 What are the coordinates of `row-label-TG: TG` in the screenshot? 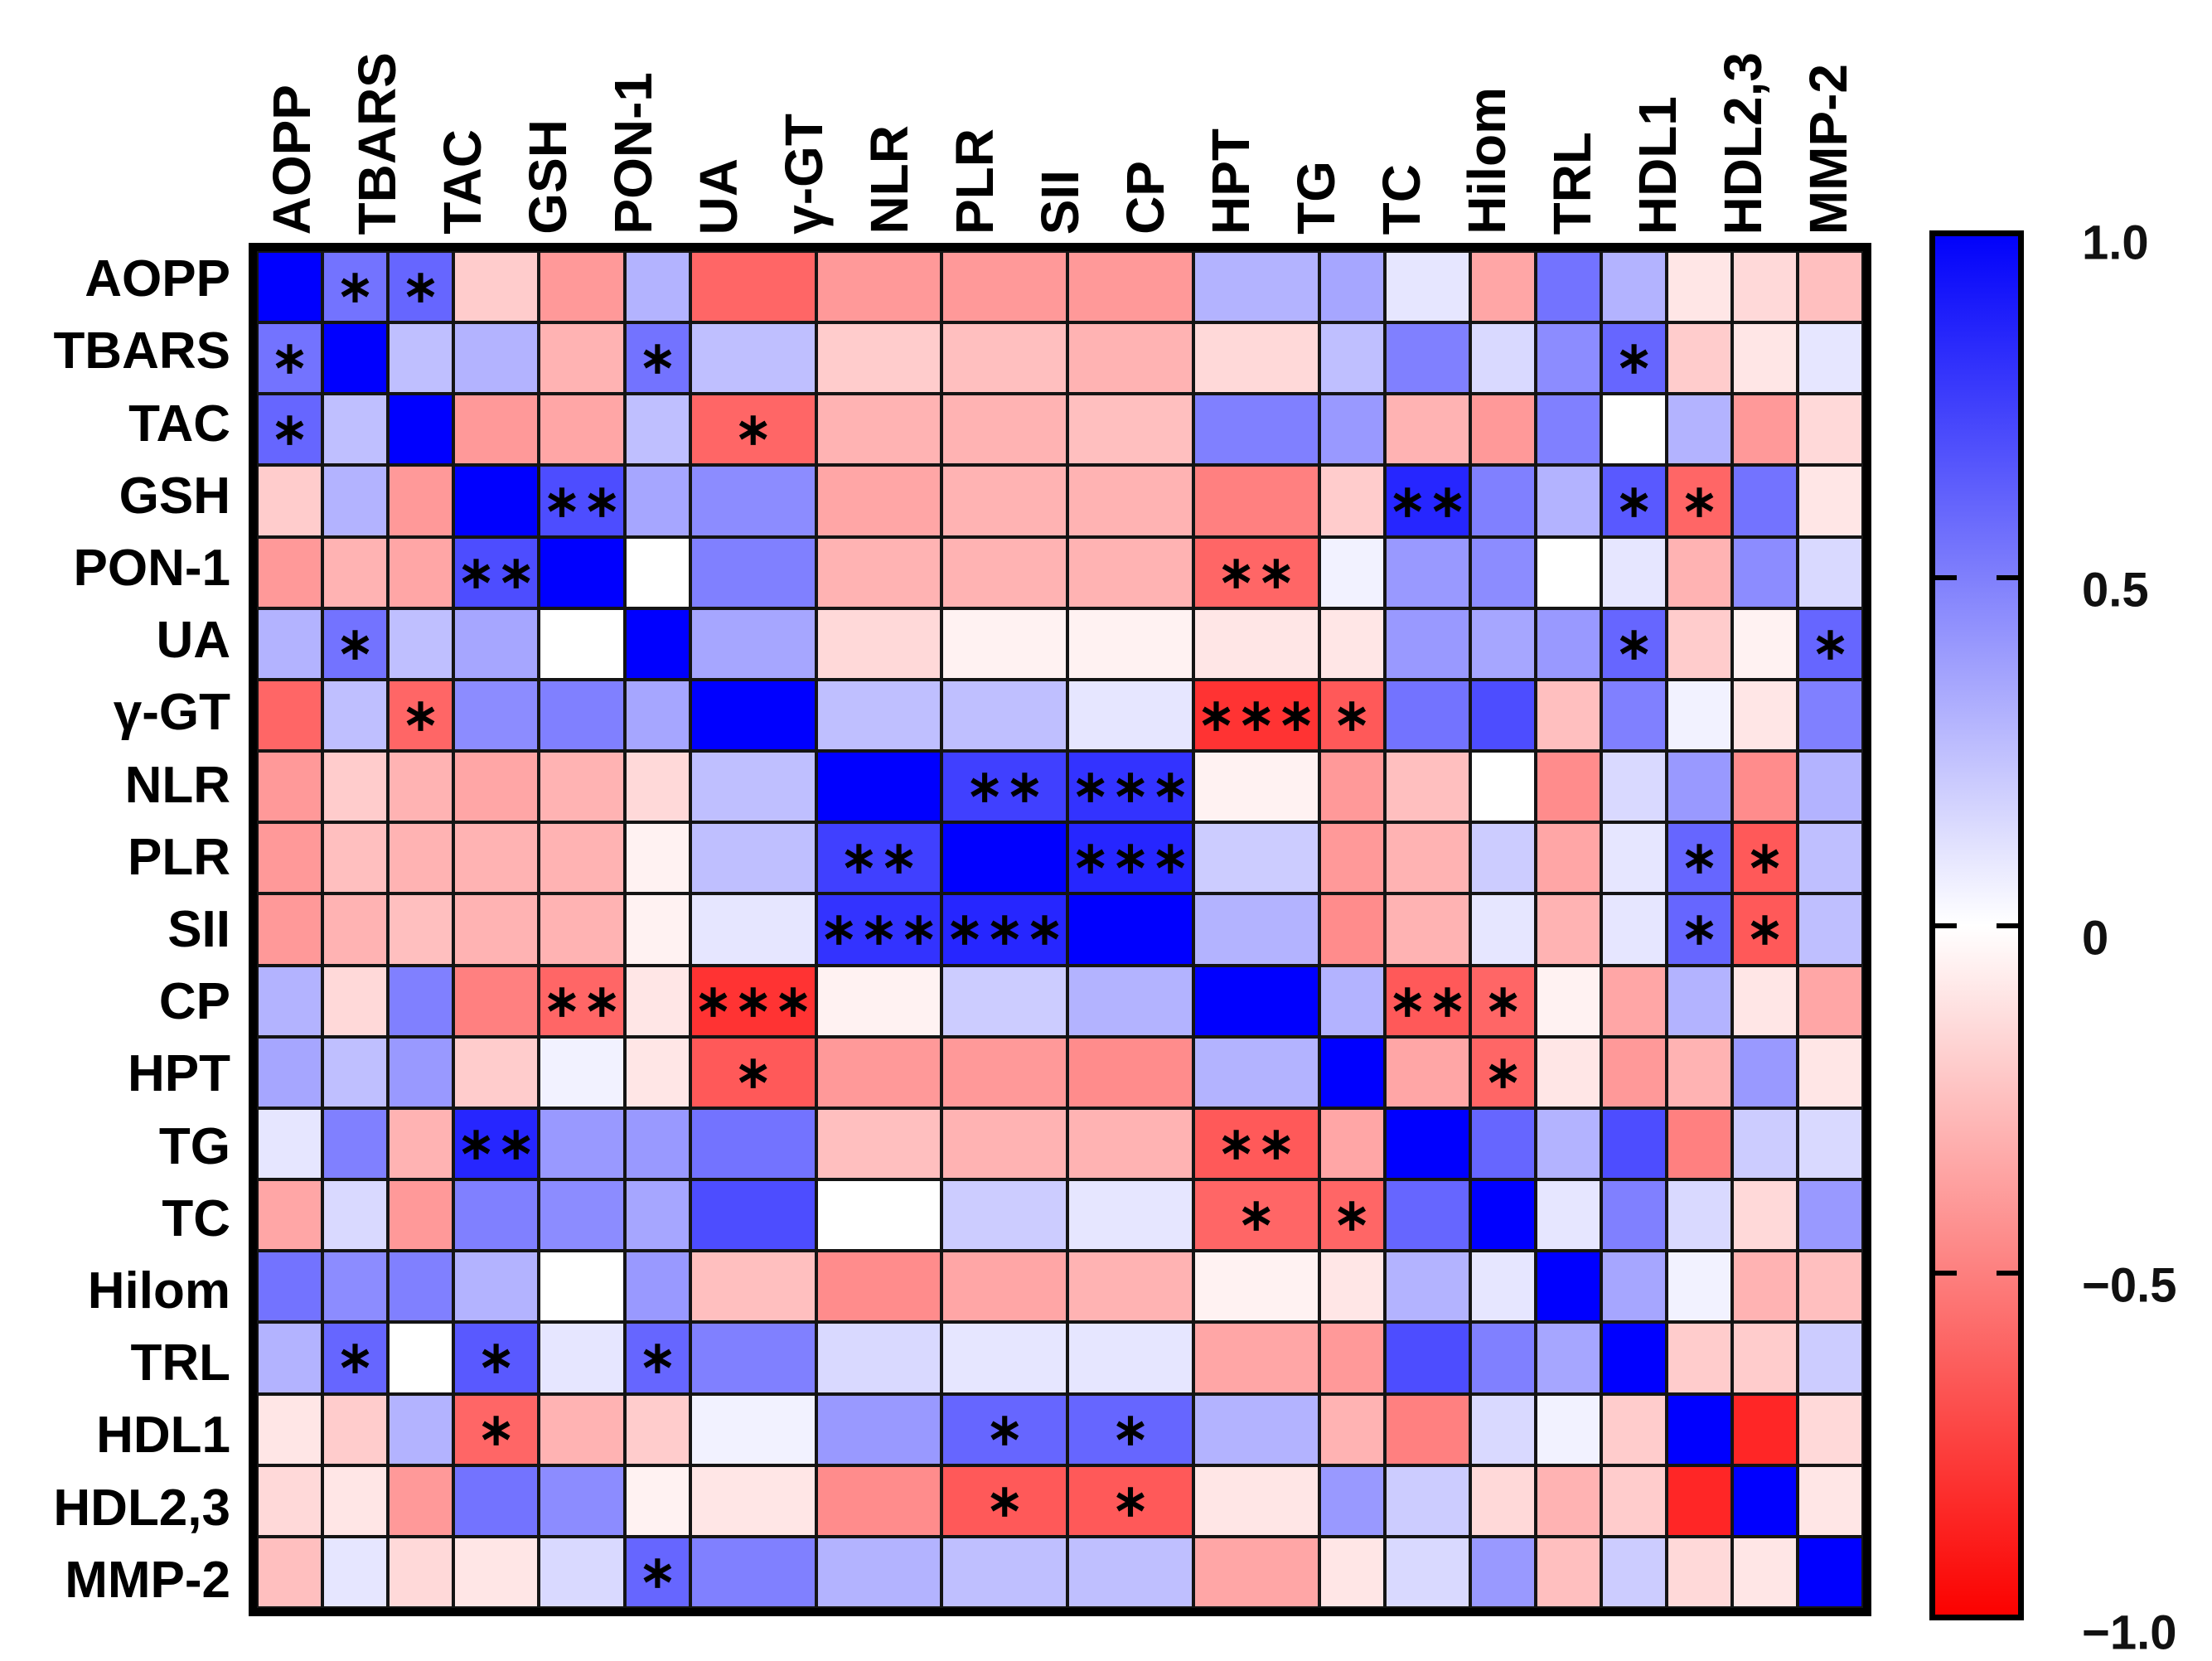 It's located at (194, 1146).